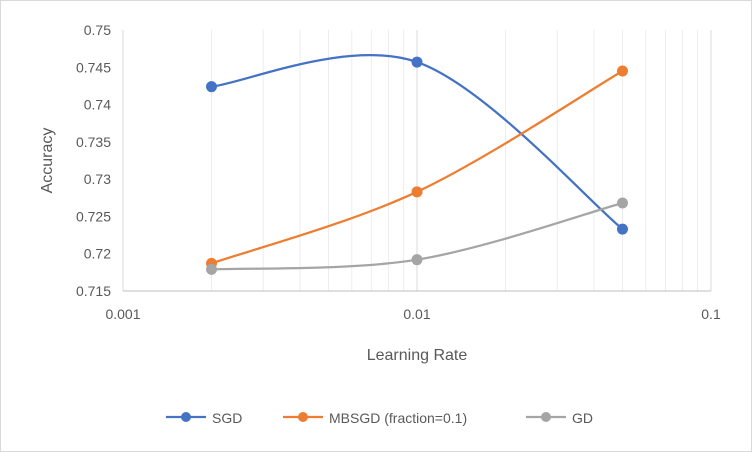  I want to click on x-tick-label: 0.1, so click(711, 314).